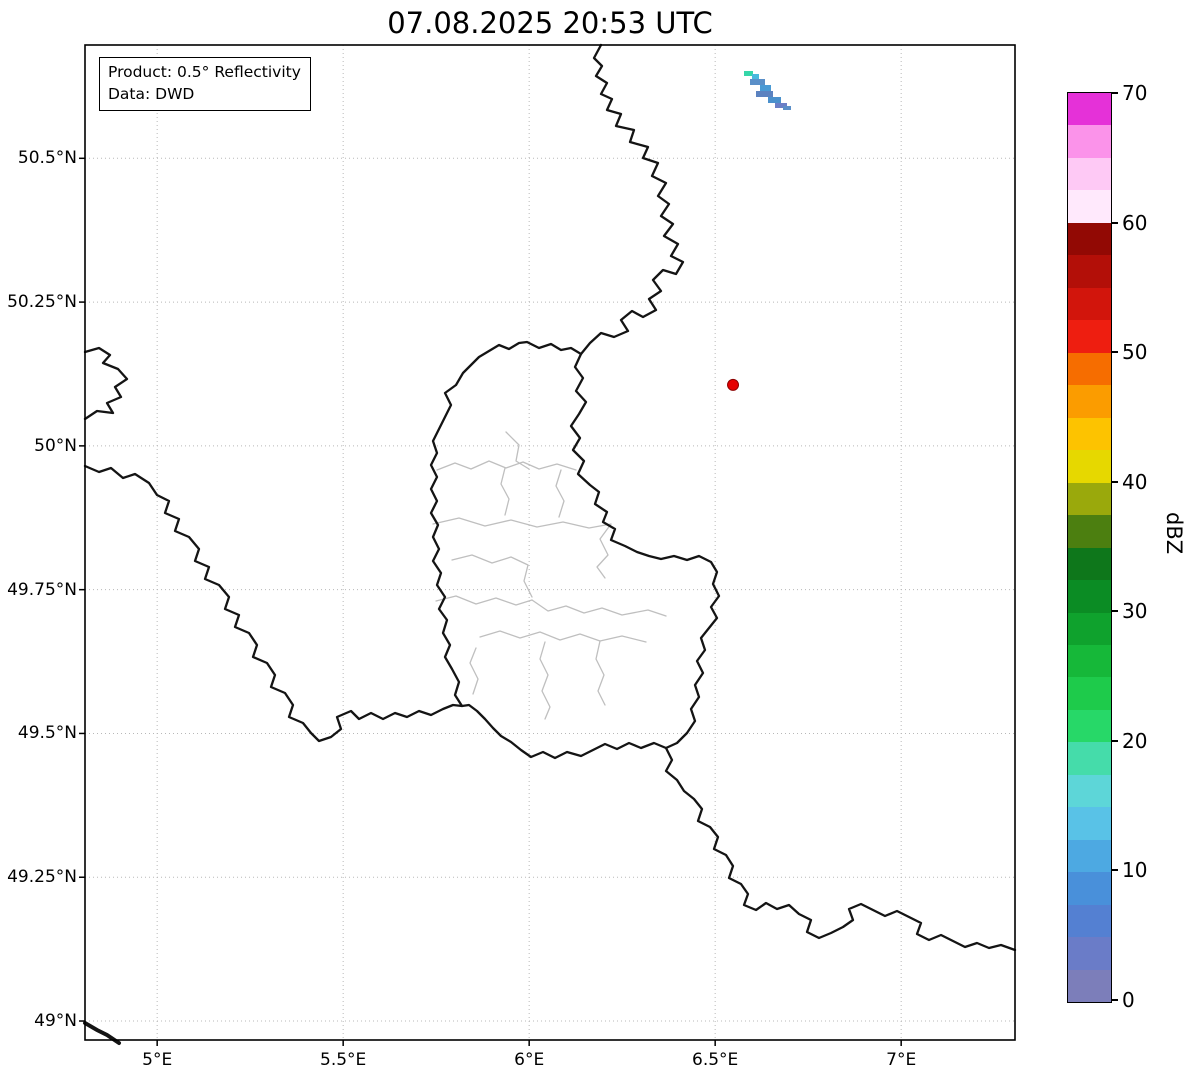 The width and height of the screenshot is (1202, 1081). I want to click on y-tick-label: 49.5°N, so click(47, 733).